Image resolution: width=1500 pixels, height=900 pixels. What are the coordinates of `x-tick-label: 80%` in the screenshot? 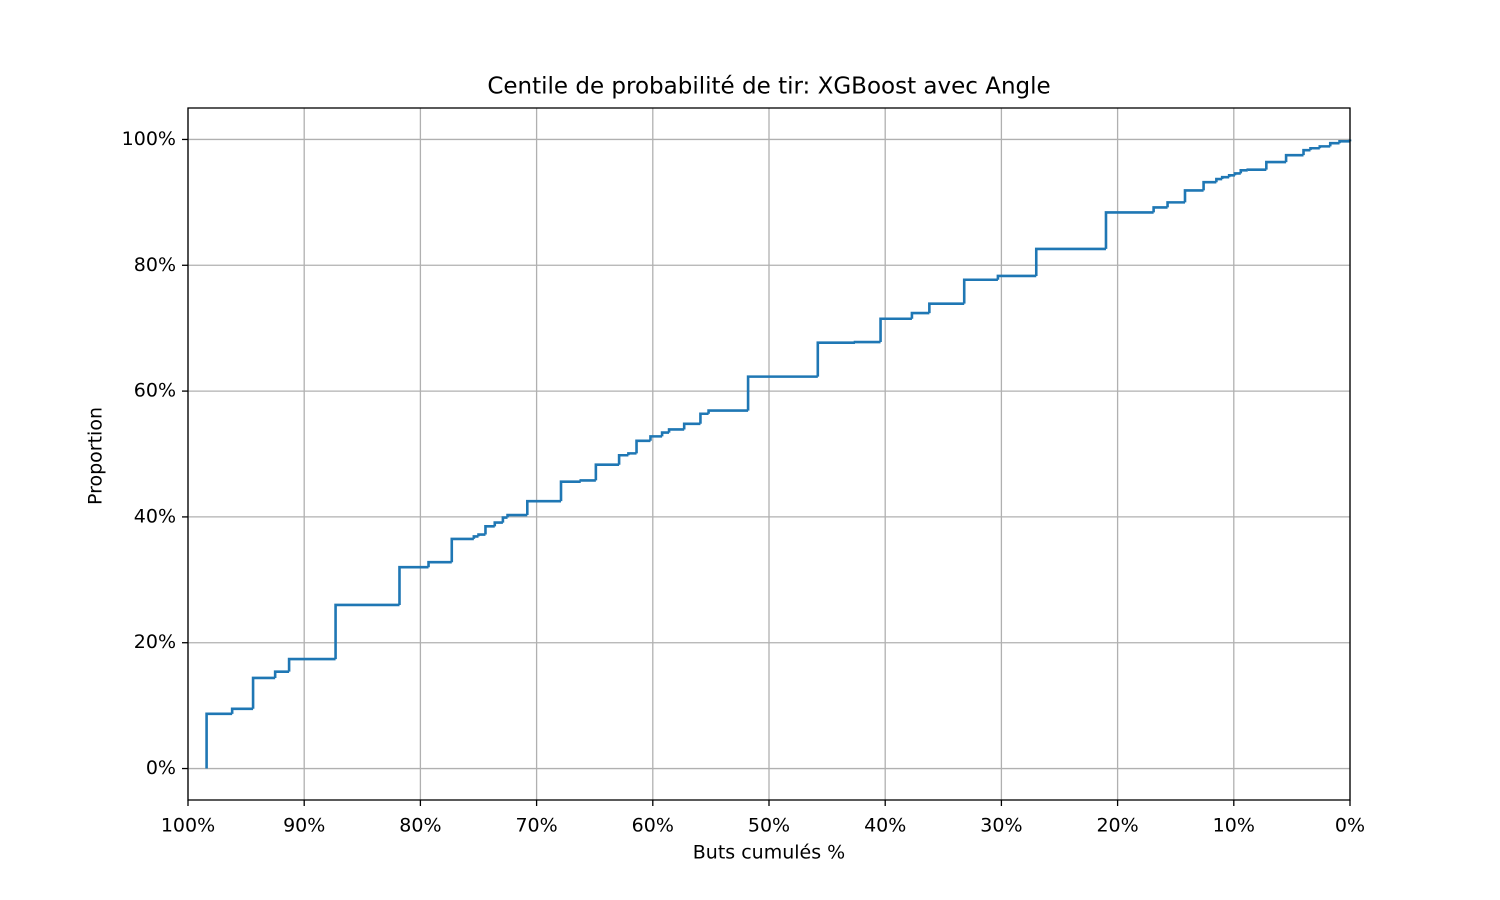 It's located at (420, 826).